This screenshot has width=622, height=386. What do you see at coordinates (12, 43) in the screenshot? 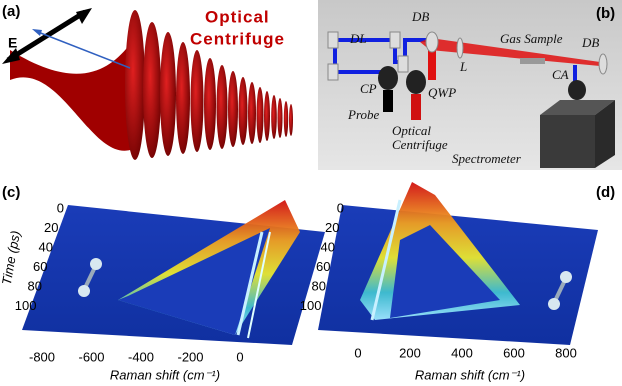
I see `field-label: E` at bounding box center [12, 43].